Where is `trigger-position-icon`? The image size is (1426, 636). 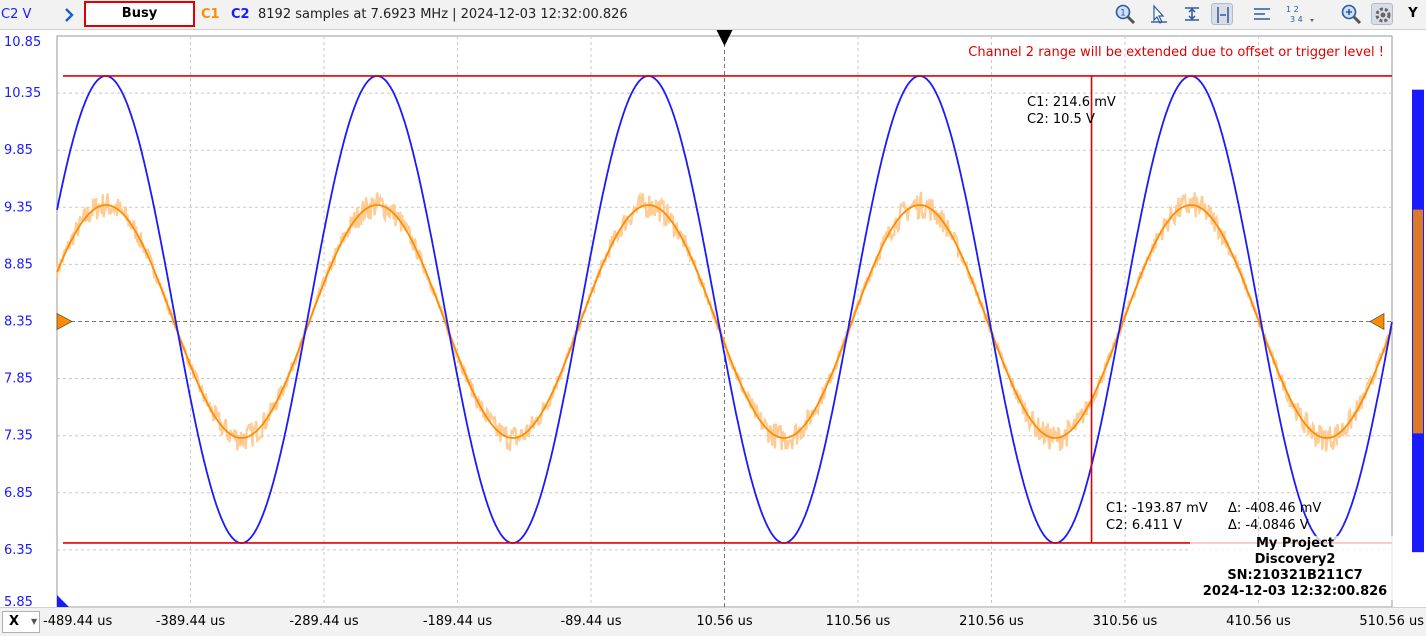
trigger-position-icon is located at coordinates (724, 38).